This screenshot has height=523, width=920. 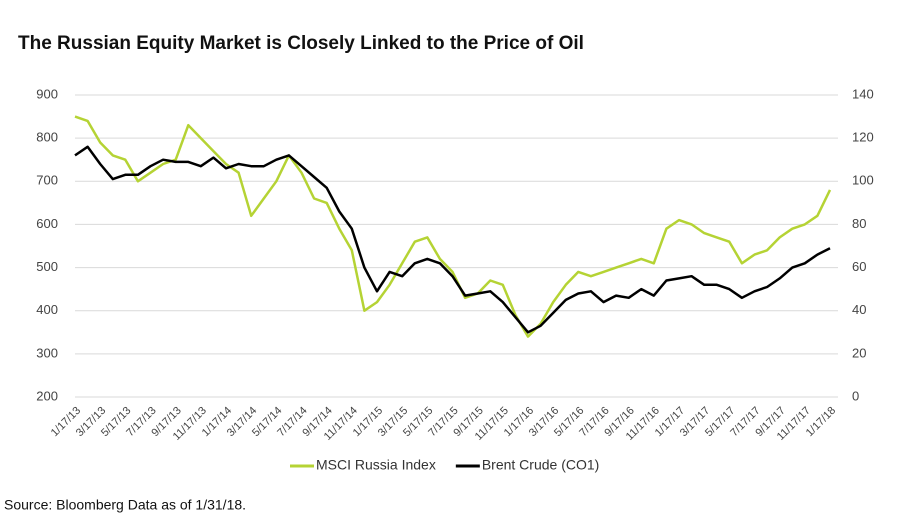 I want to click on y-tick-label: 200, so click(x=47, y=395).